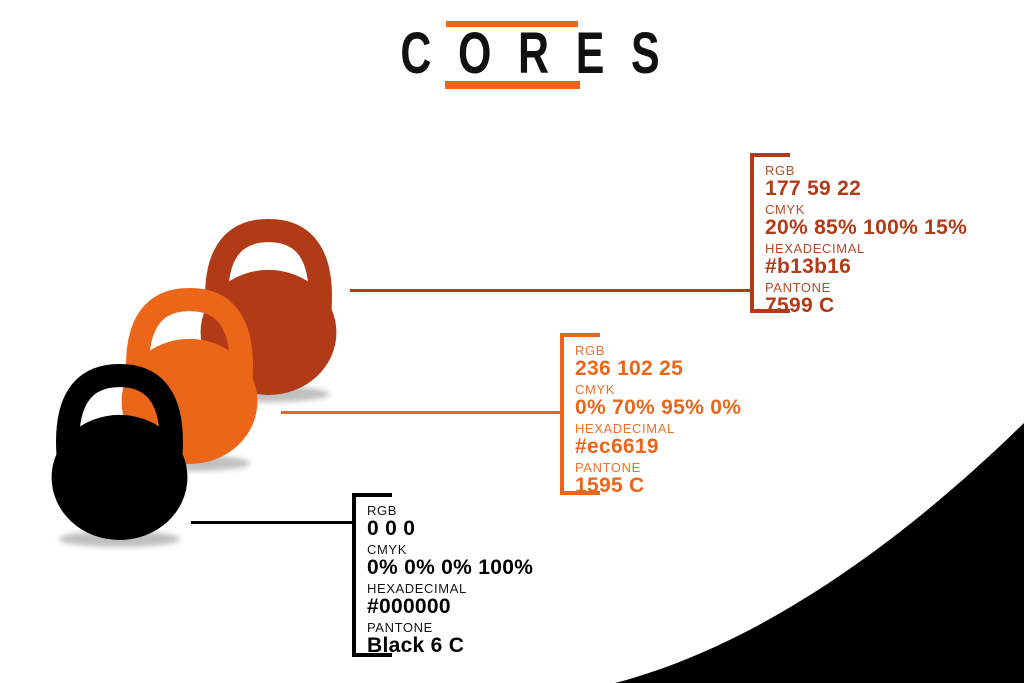 Image resolution: width=1024 pixels, height=683 pixels. Describe the element at coordinates (422, 412) in the screenshot. I see `connector-line-orange` at that location.